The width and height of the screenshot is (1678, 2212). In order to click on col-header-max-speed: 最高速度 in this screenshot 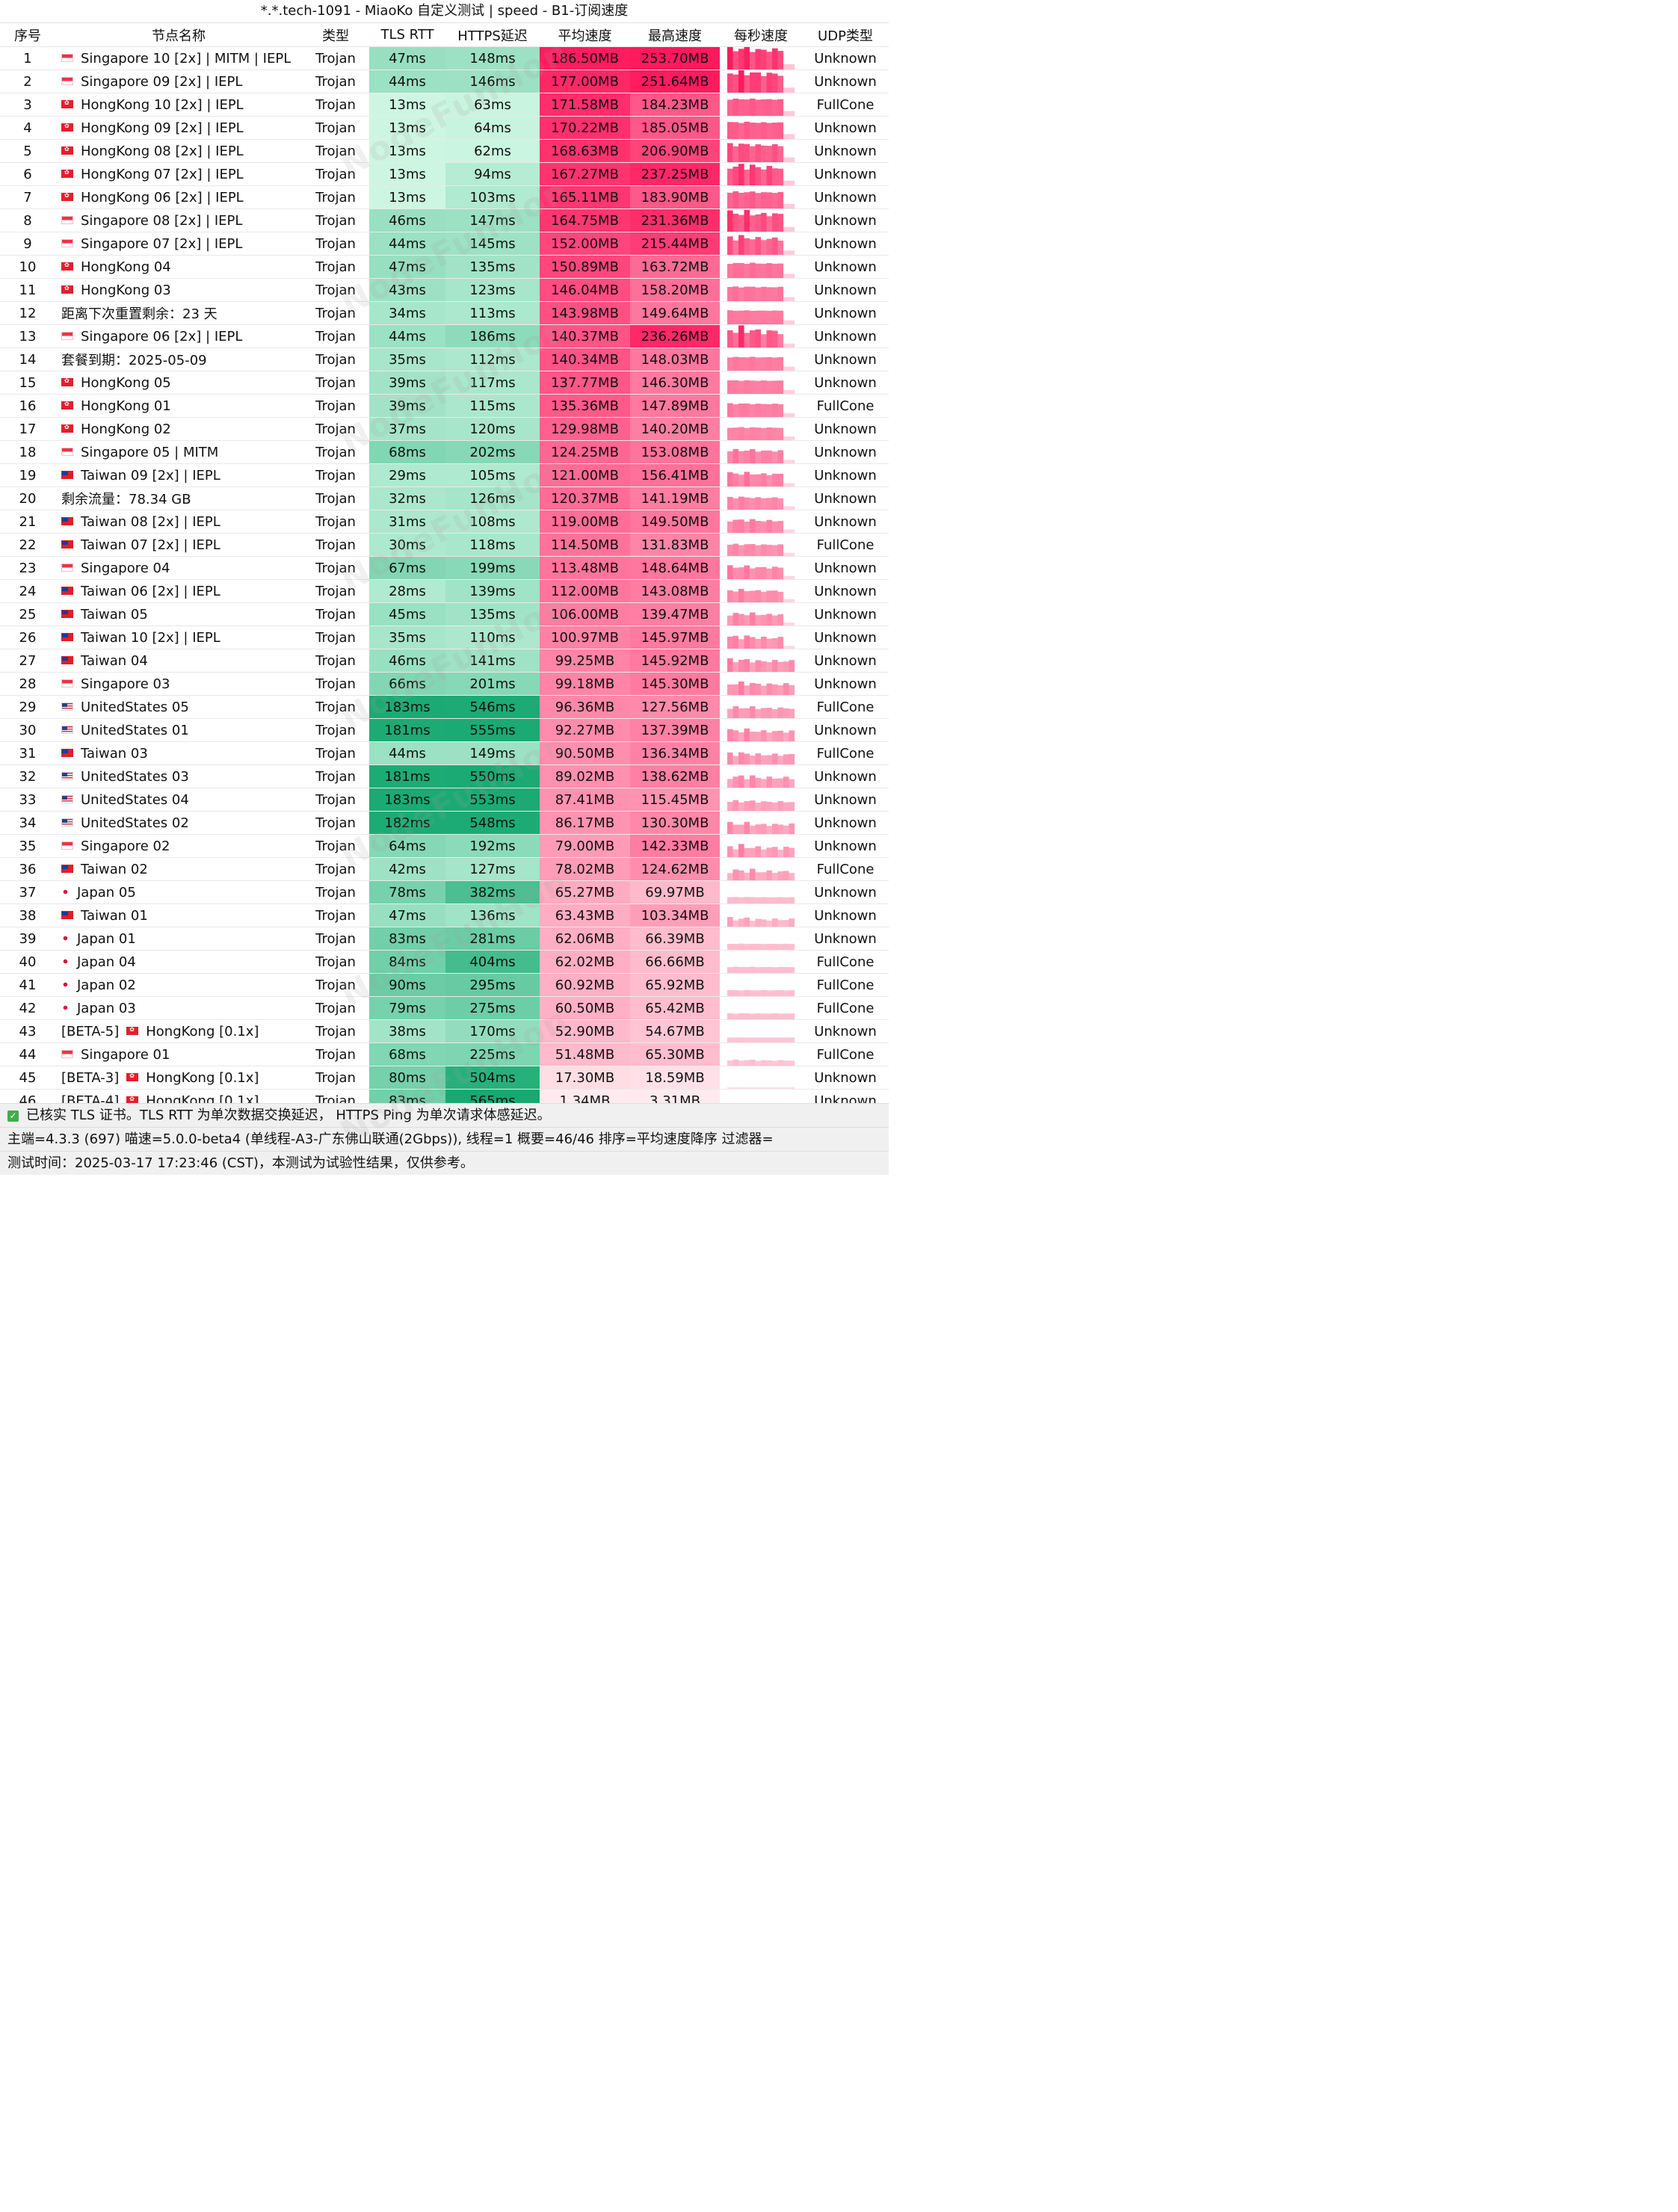, I will do `click(675, 35)`.